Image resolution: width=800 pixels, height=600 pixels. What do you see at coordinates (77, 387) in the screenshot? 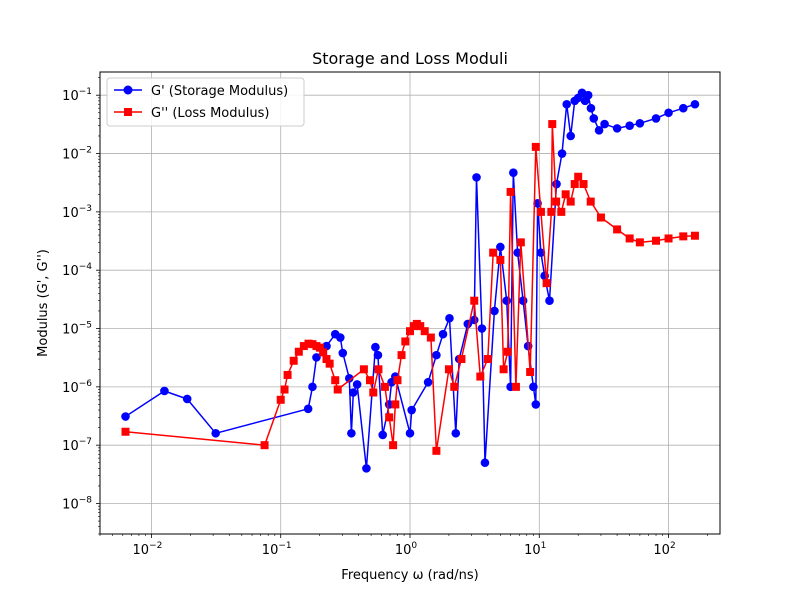
I see `y-tick-label: 10⁻⁶` at bounding box center [77, 387].